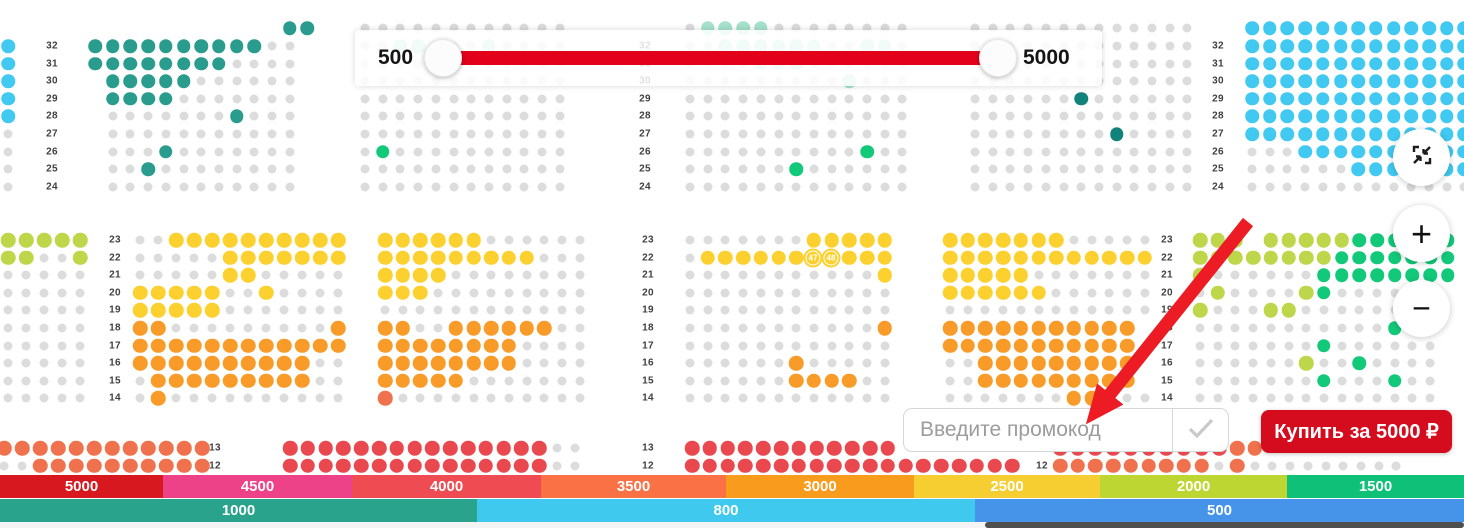  What do you see at coordinates (1007, 486) in the screenshot?
I see `legend-price-2500: 2500` at bounding box center [1007, 486].